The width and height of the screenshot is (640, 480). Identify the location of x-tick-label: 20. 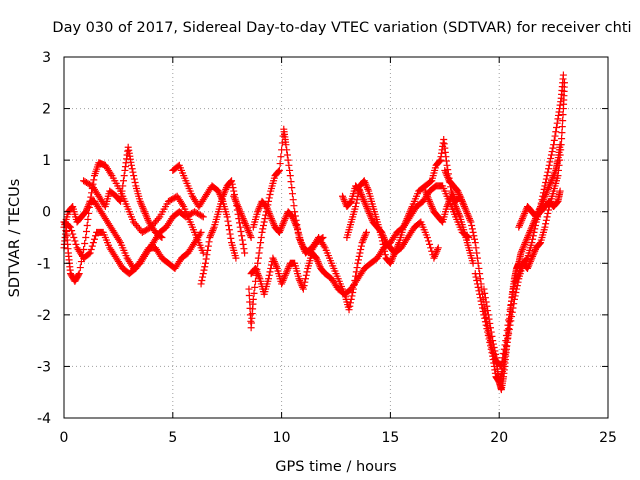
(499, 438).